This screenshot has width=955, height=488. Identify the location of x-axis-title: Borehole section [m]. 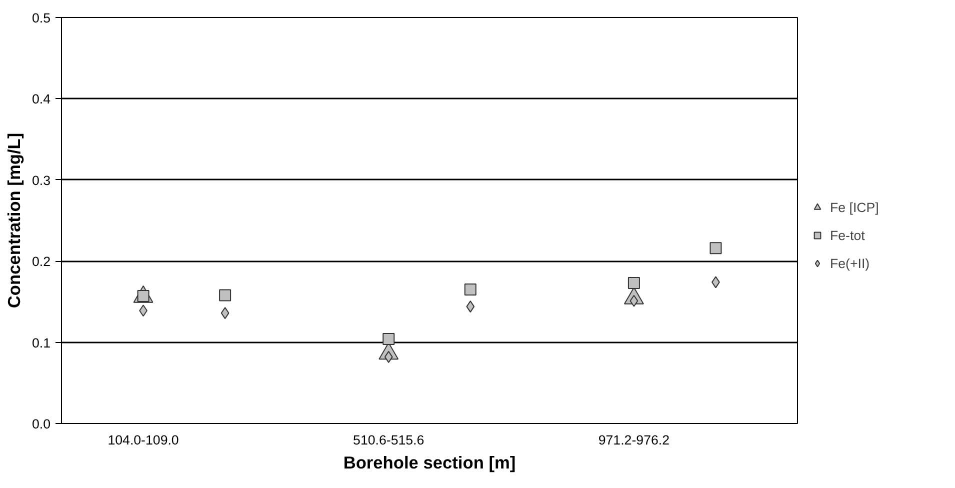
(429, 462).